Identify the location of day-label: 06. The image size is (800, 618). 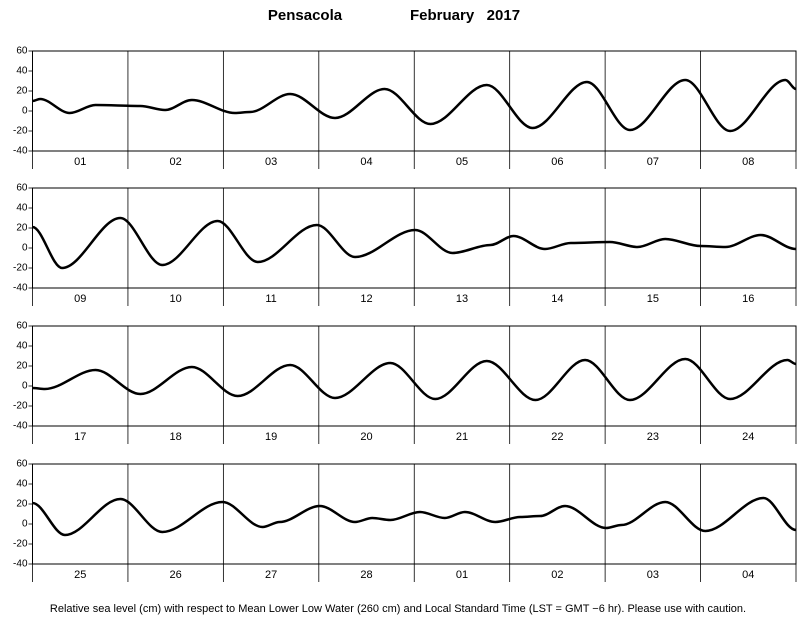
(557, 162).